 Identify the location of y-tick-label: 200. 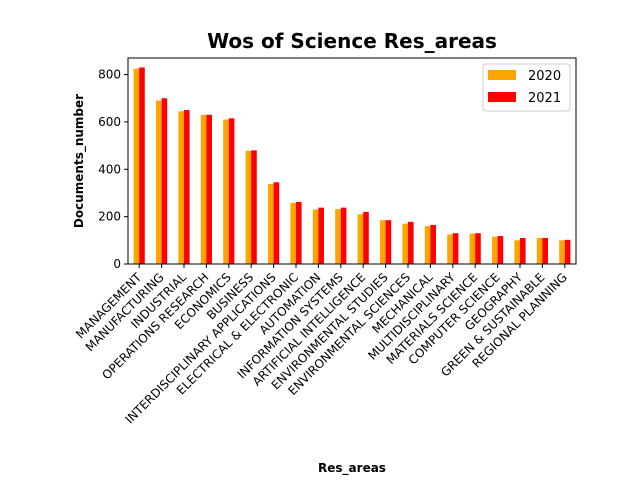
(109, 217).